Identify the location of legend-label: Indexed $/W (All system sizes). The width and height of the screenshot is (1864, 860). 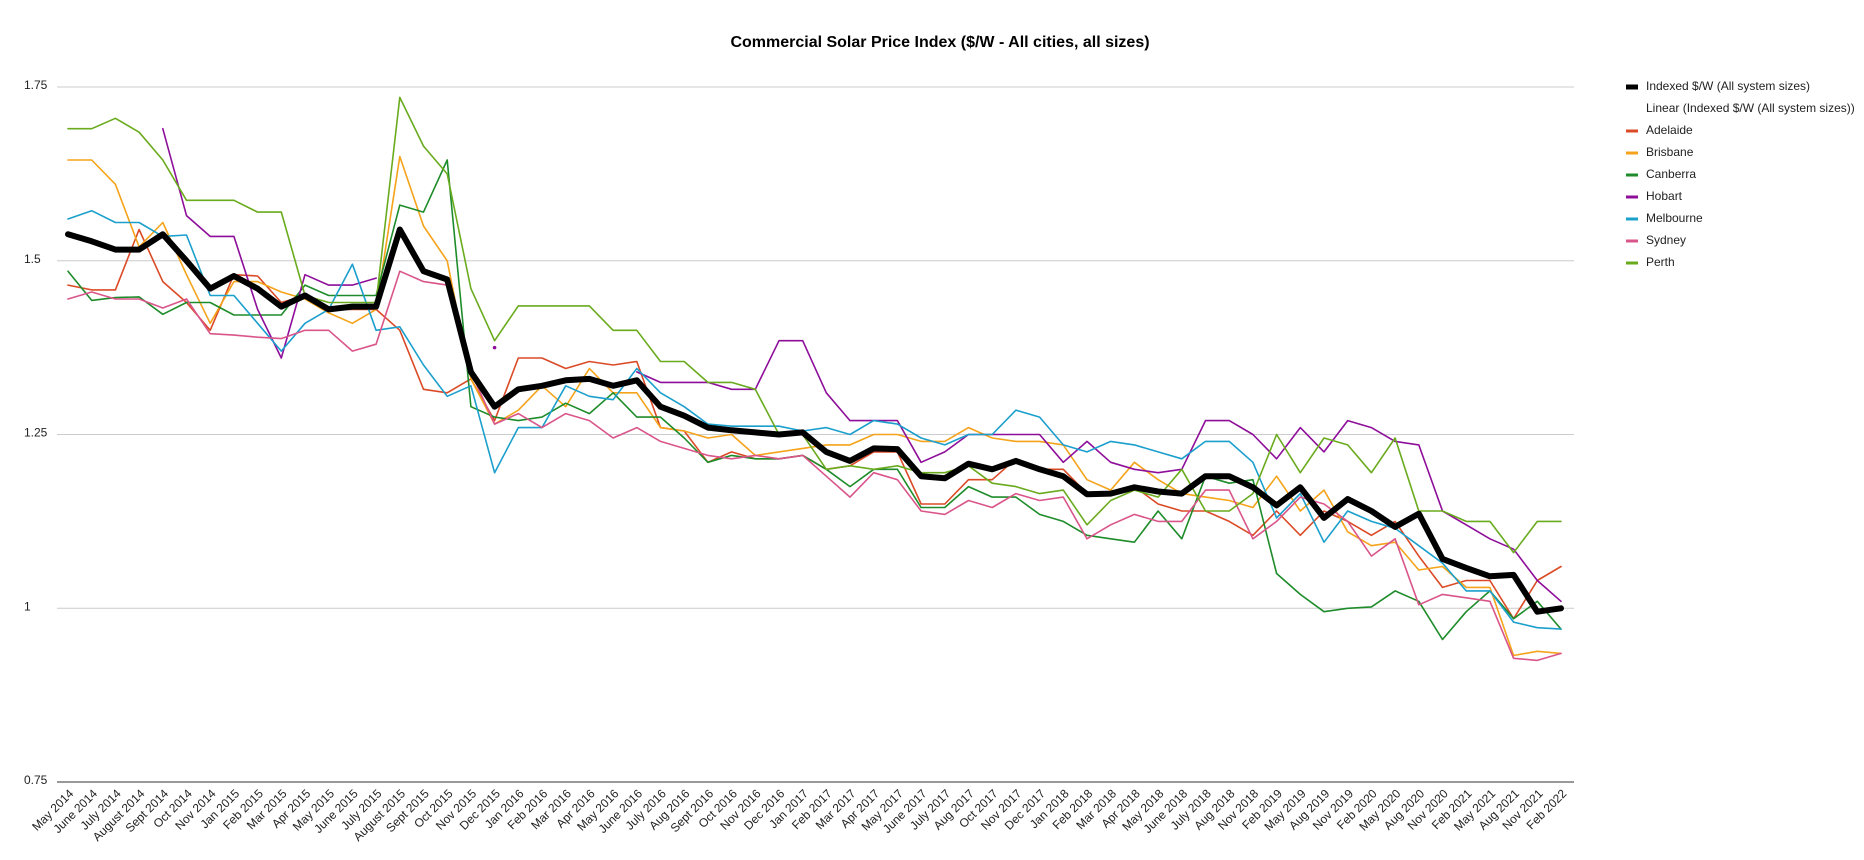
(1728, 86).